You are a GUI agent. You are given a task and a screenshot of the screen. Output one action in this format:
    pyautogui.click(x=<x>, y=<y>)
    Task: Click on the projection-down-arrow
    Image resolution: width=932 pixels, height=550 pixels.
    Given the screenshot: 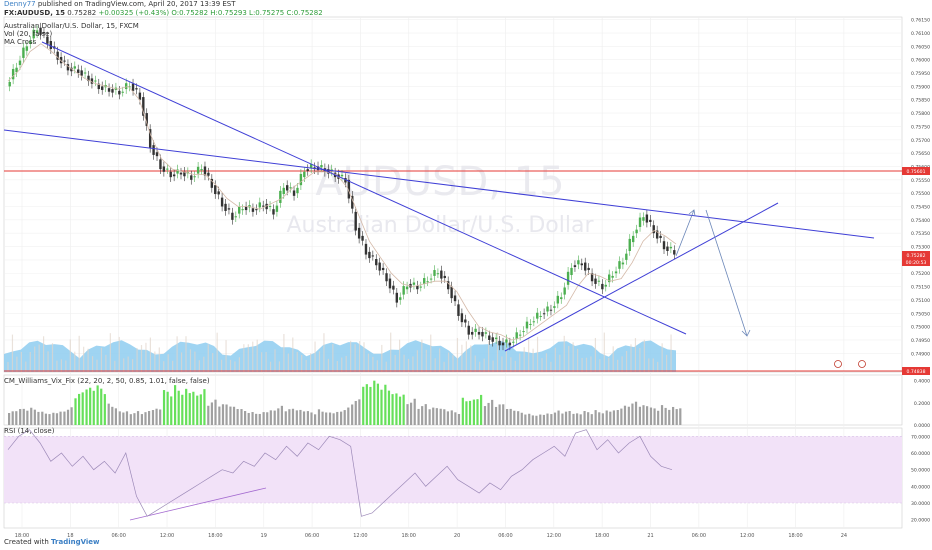 What is the action you would take?
    pyautogui.click(x=726, y=273)
    